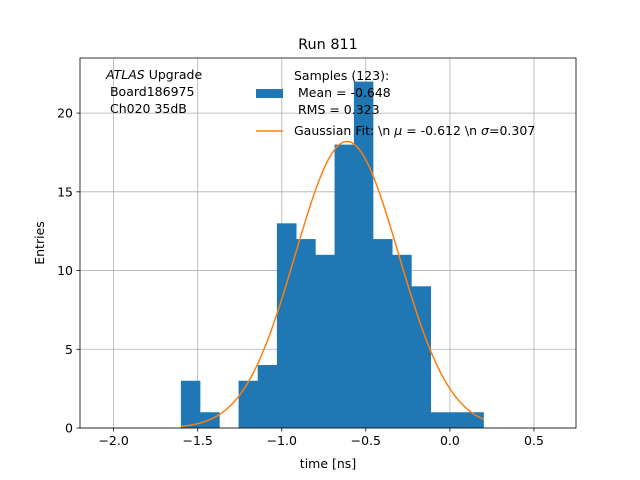 This screenshot has height=480, width=640. I want to click on legend-histogram-swatch, so click(269, 93).